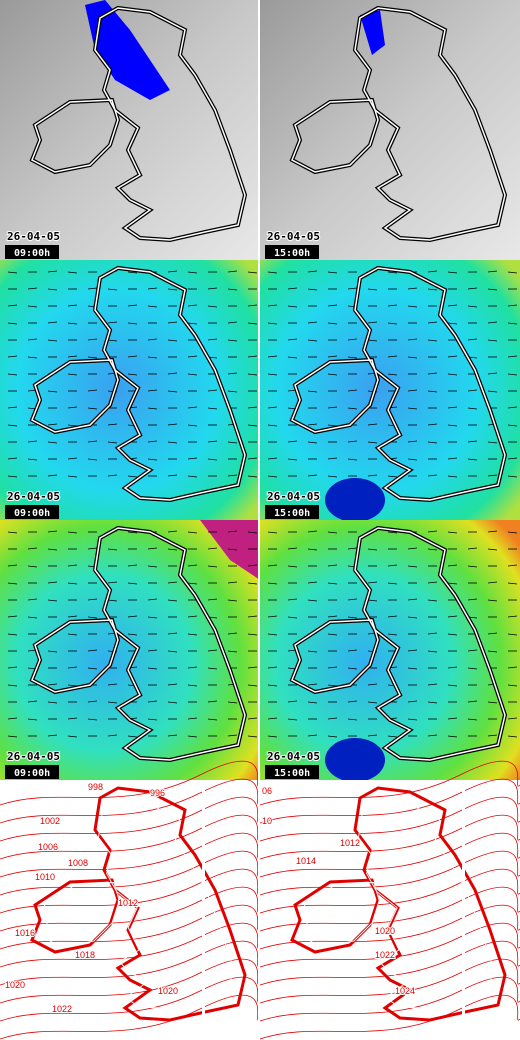 The width and height of the screenshot is (520, 1040). What do you see at coordinates (355, 760) in the screenshot?
I see `low-core` at bounding box center [355, 760].